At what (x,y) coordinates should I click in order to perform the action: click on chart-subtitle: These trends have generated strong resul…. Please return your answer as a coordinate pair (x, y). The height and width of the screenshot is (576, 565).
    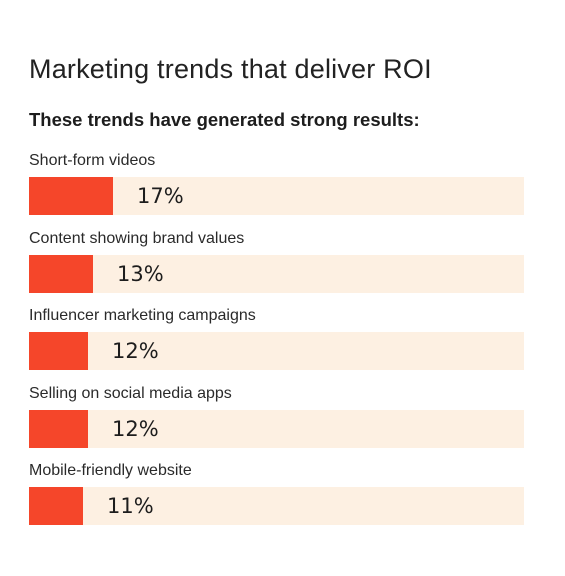
    Looking at the image, I should click on (224, 119).